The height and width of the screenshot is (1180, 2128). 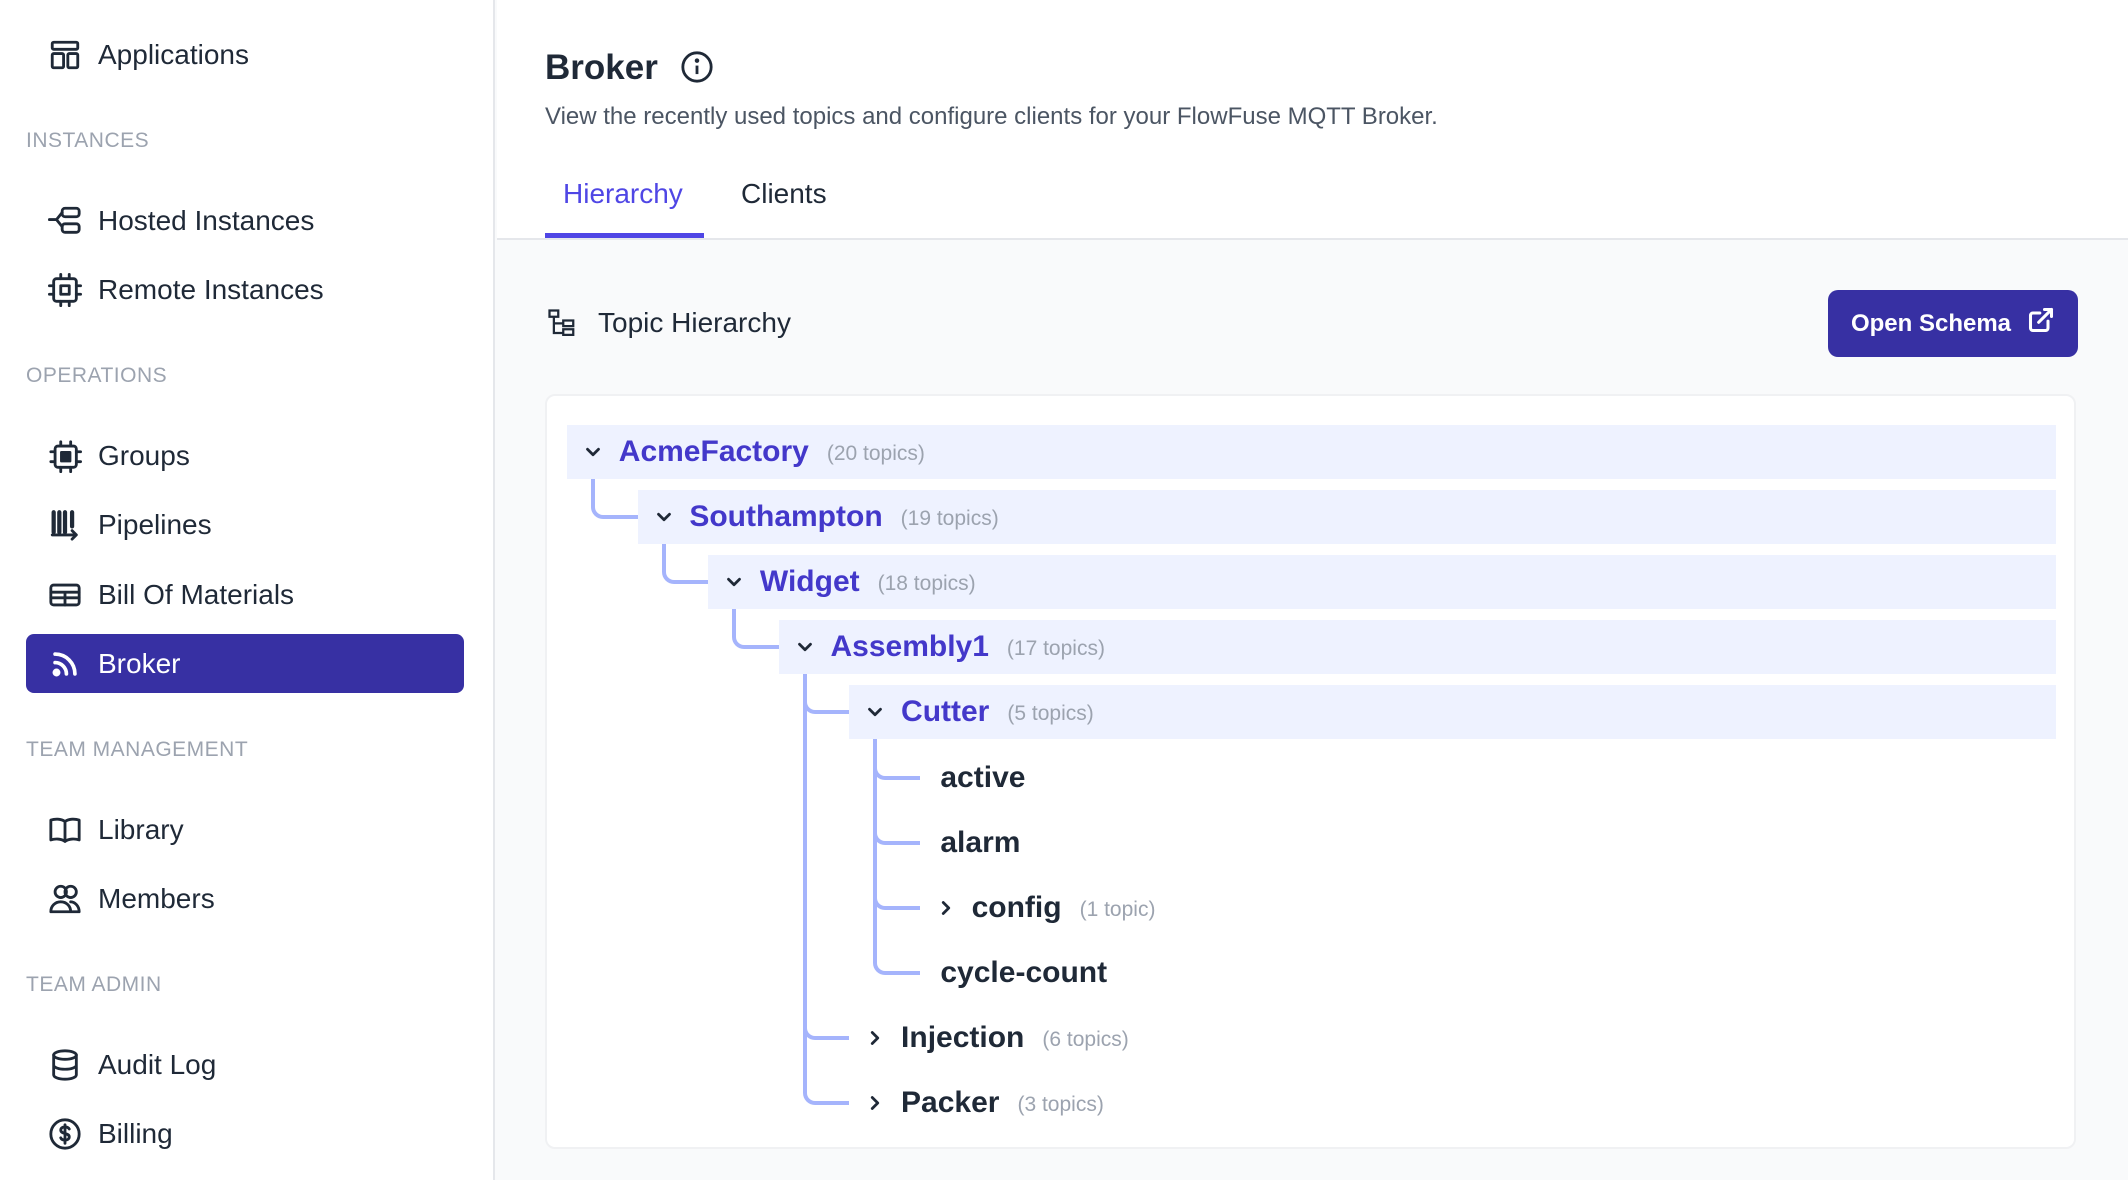 I want to click on sidebar-item-hosted-instances: Hosted Instances, so click(x=245, y=220).